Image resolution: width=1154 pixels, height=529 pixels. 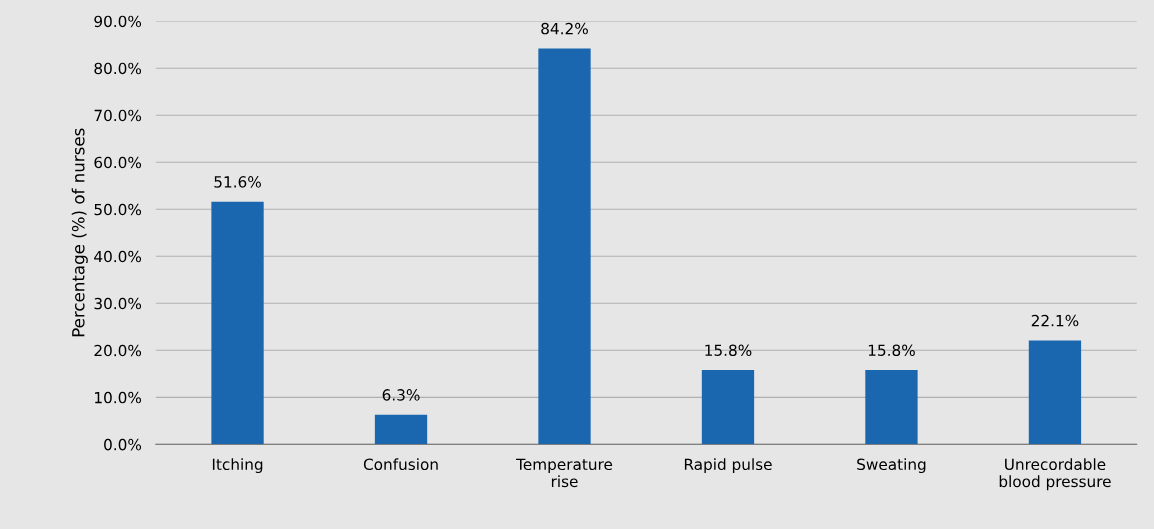 I want to click on data-label: 51.6%, so click(x=237, y=182).